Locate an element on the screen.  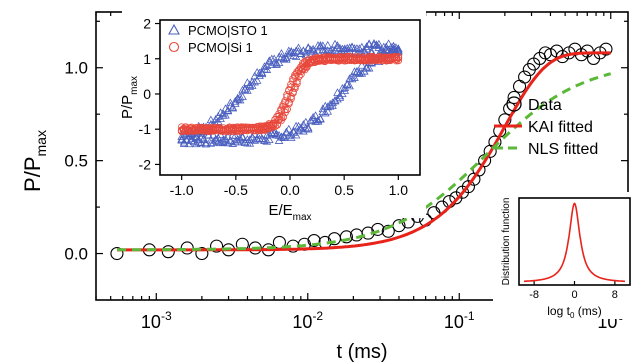
y-tick-label: 1.0 is located at coordinates (76, 68).